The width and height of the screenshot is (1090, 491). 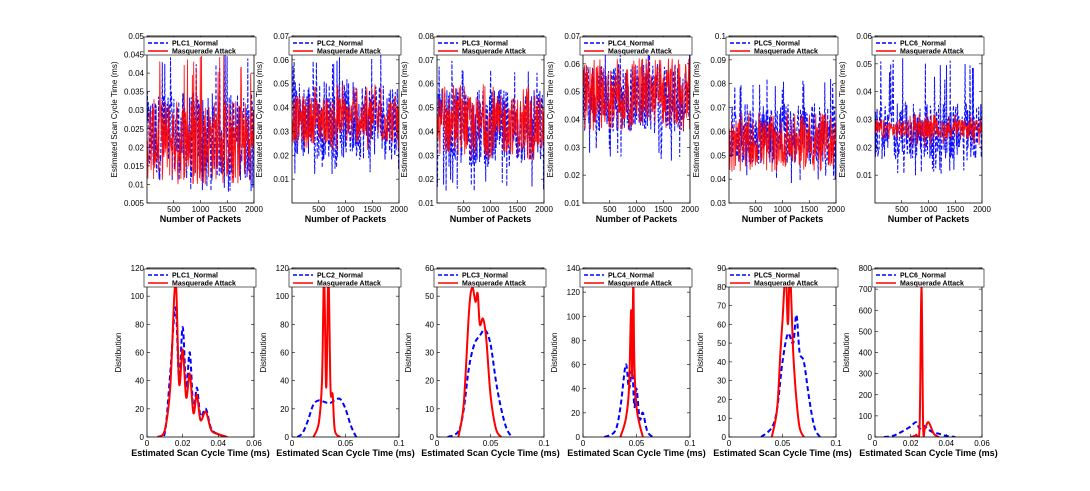 I want to click on legend-label-plc6-time: Masquerade Attack, so click(x=932, y=52).